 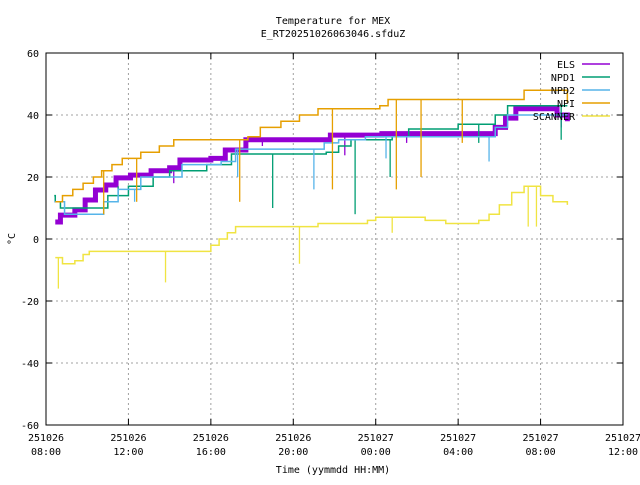 What do you see at coordinates (33, 178) in the screenshot?
I see `y-tick-label: 20` at bounding box center [33, 178].